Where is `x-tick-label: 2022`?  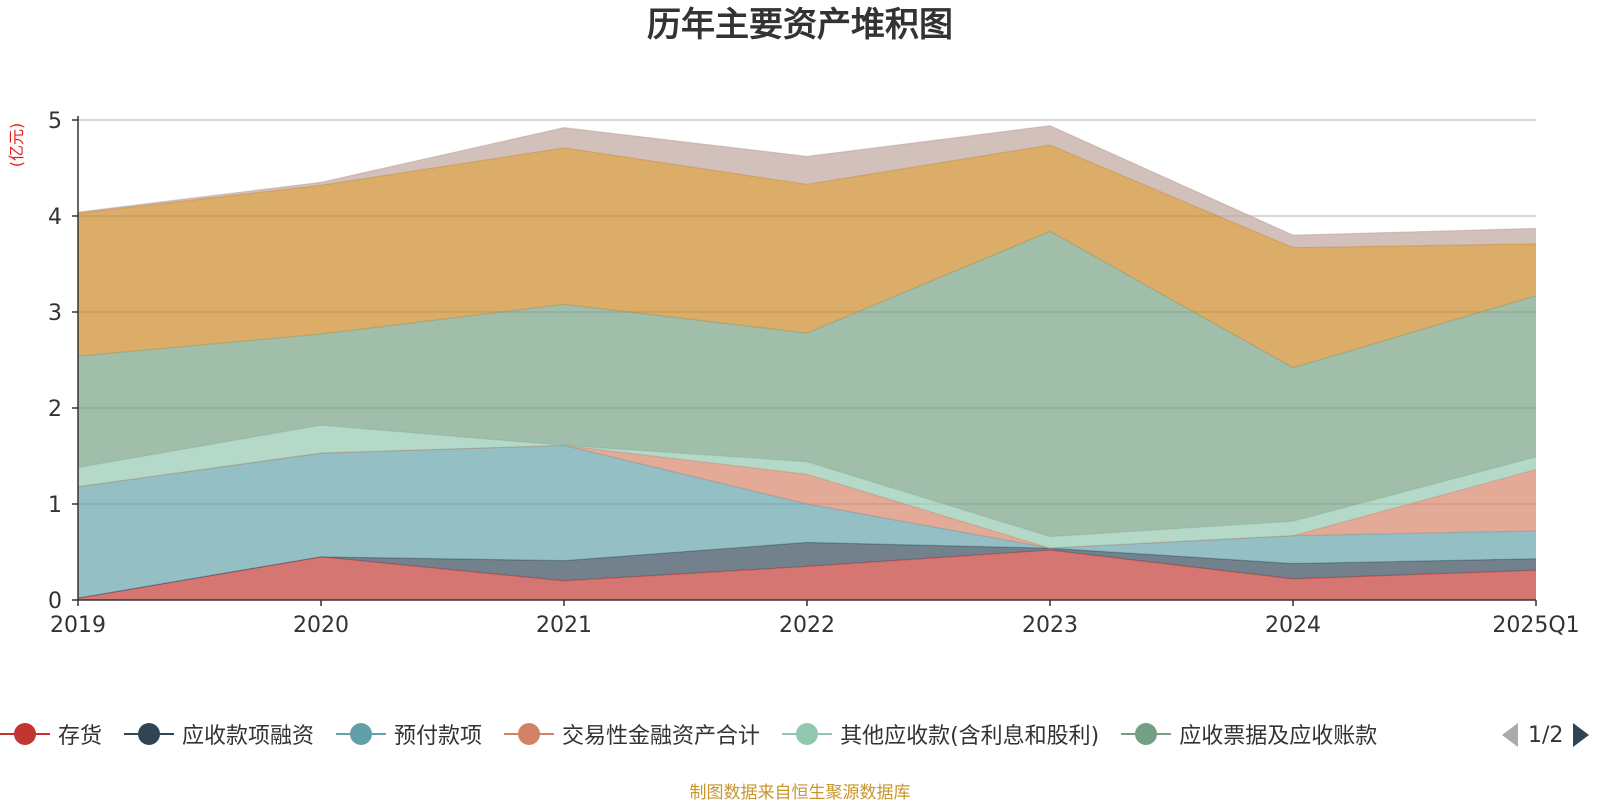 x-tick-label: 2022 is located at coordinates (807, 625).